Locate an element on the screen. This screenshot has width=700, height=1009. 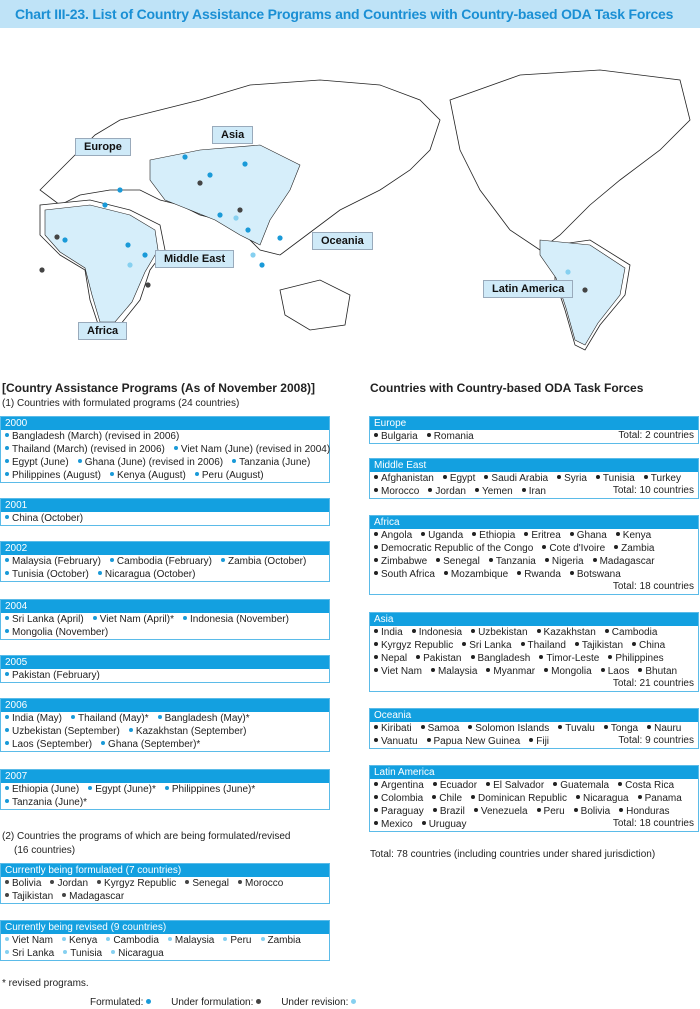
item-label: Zimbabwe is located at coordinates (404, 561).